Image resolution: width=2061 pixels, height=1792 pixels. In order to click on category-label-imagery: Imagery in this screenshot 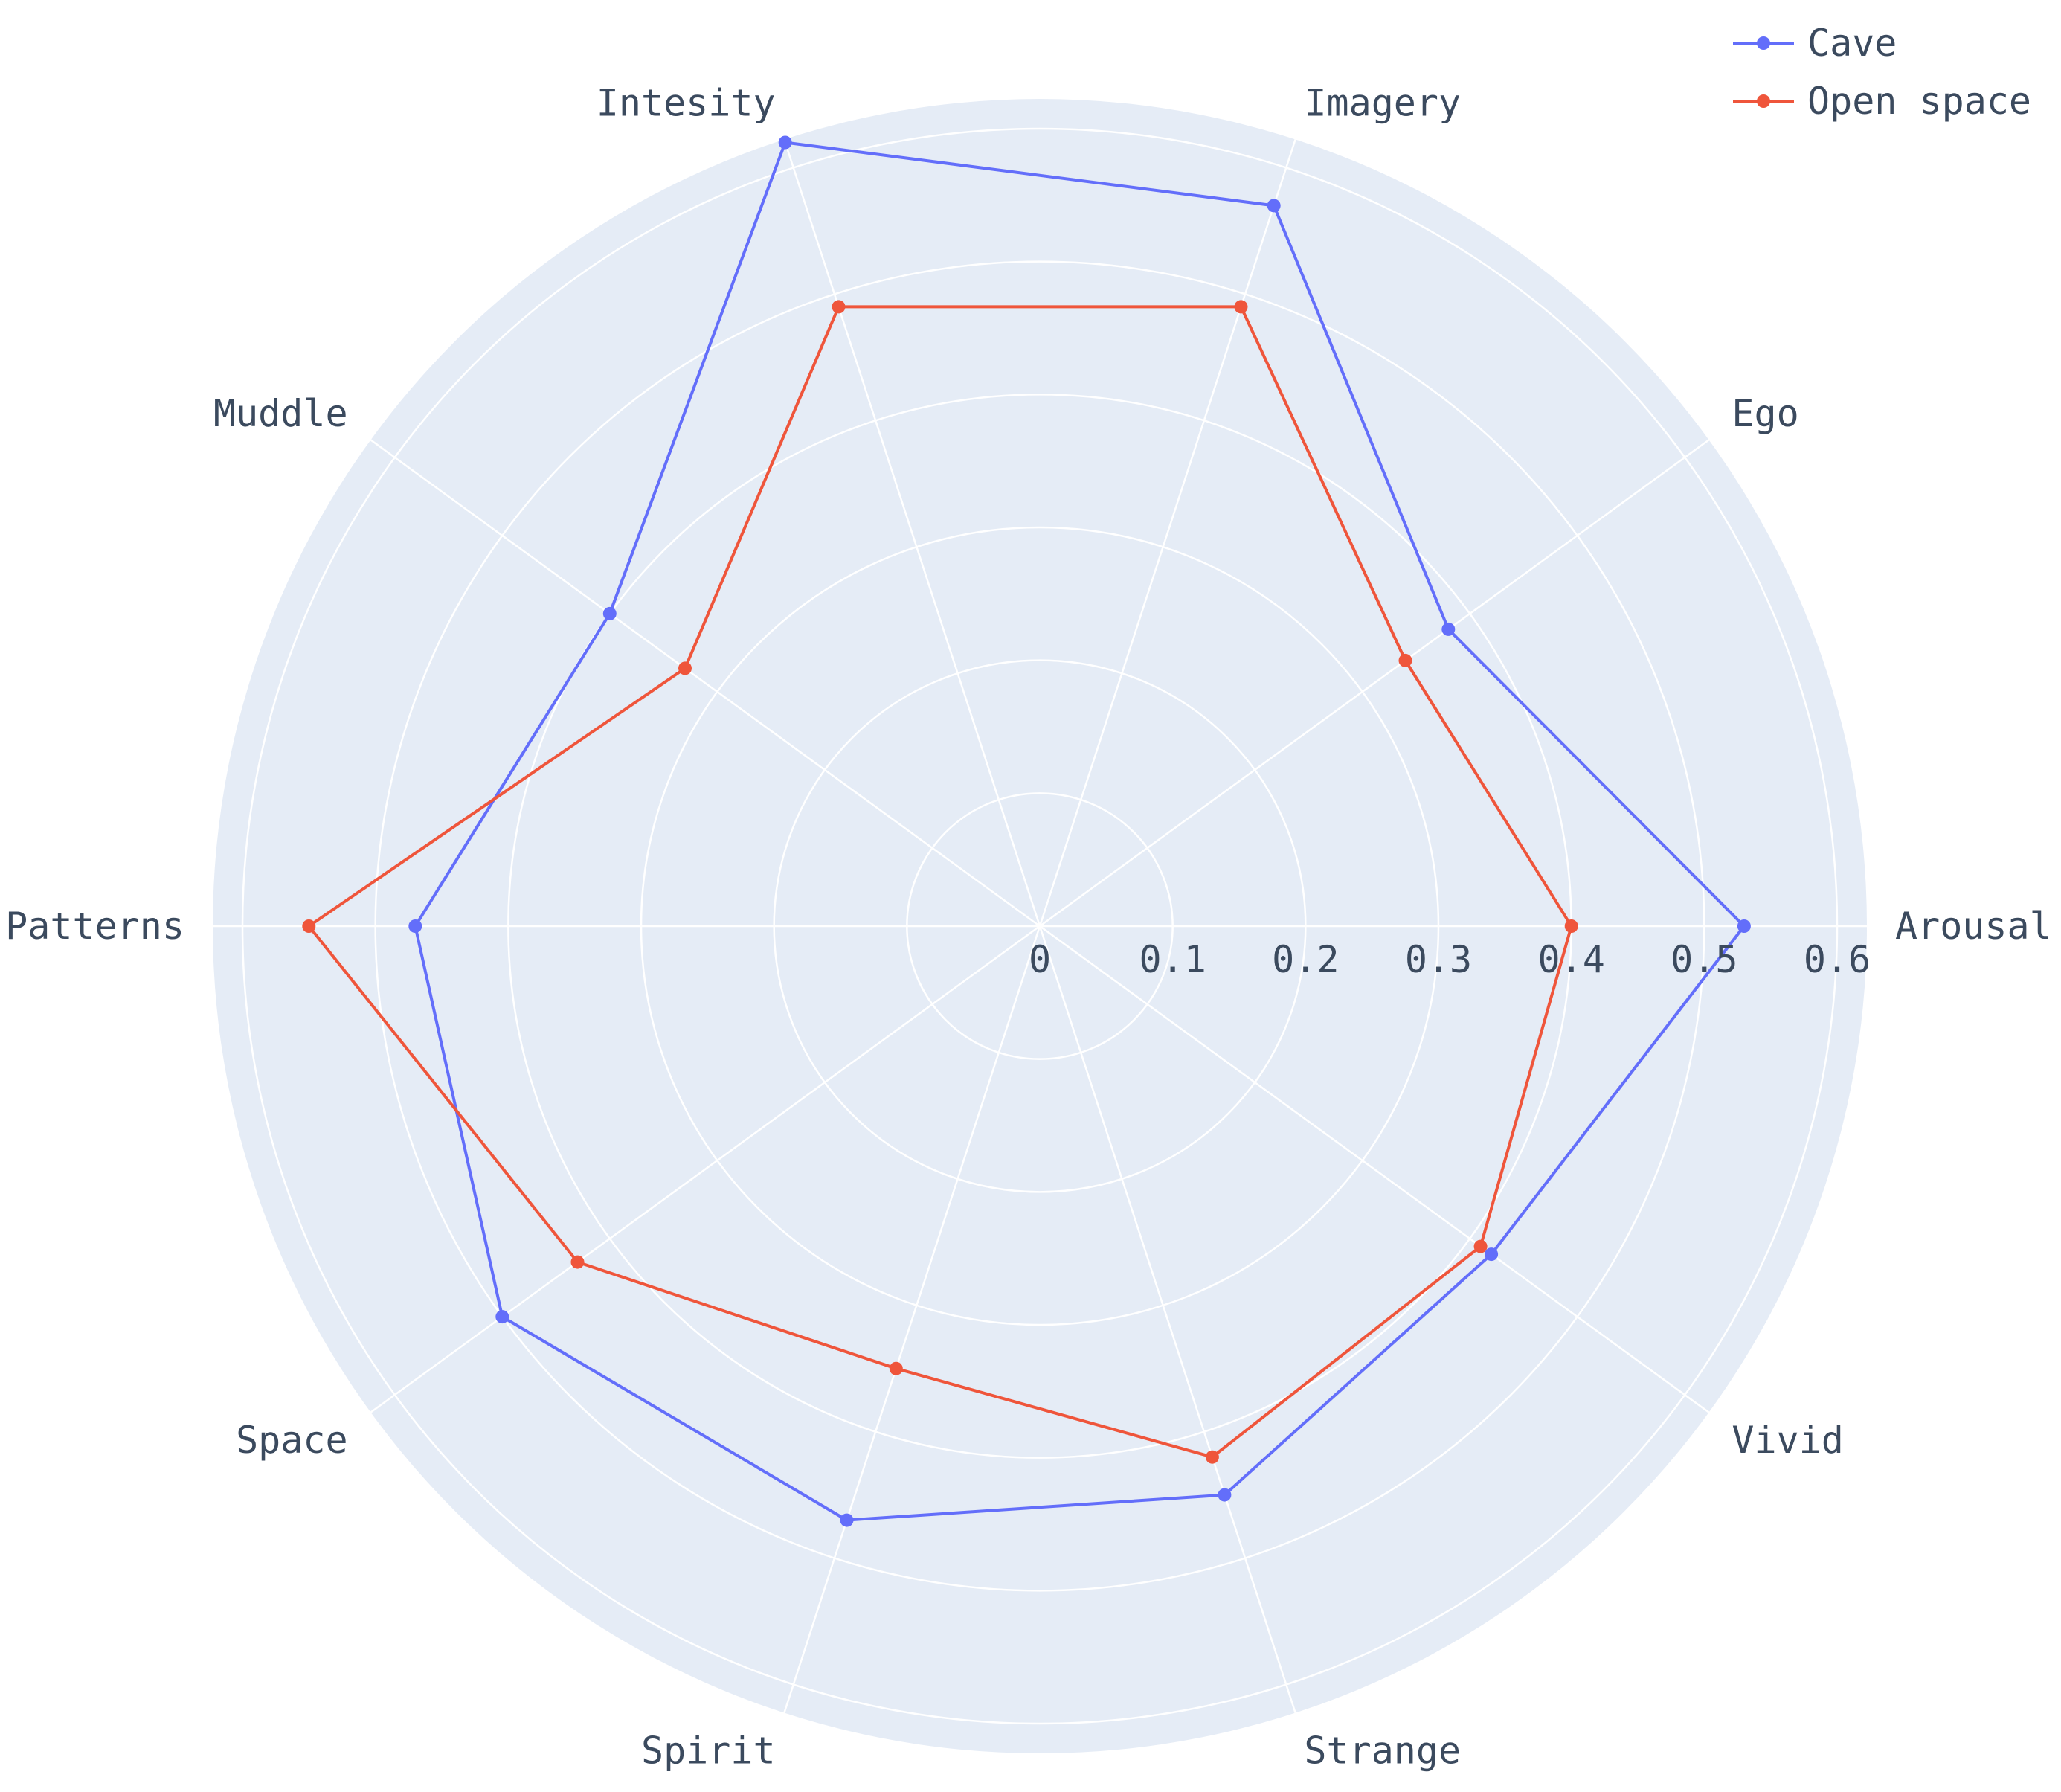, I will do `click(1382, 103)`.